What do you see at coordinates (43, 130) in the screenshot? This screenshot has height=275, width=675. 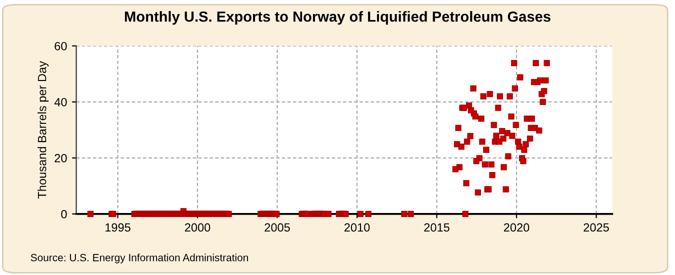 I see `y-axis-title: Thousand Barrels per Day` at bounding box center [43, 130].